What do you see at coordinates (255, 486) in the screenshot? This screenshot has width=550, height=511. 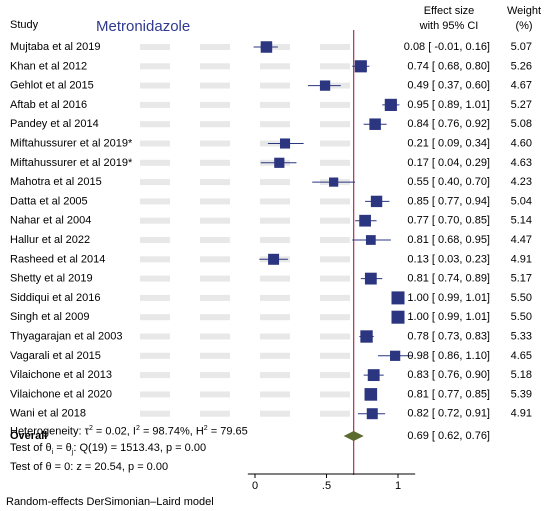 I see `x-tick-label: 0` at bounding box center [255, 486].